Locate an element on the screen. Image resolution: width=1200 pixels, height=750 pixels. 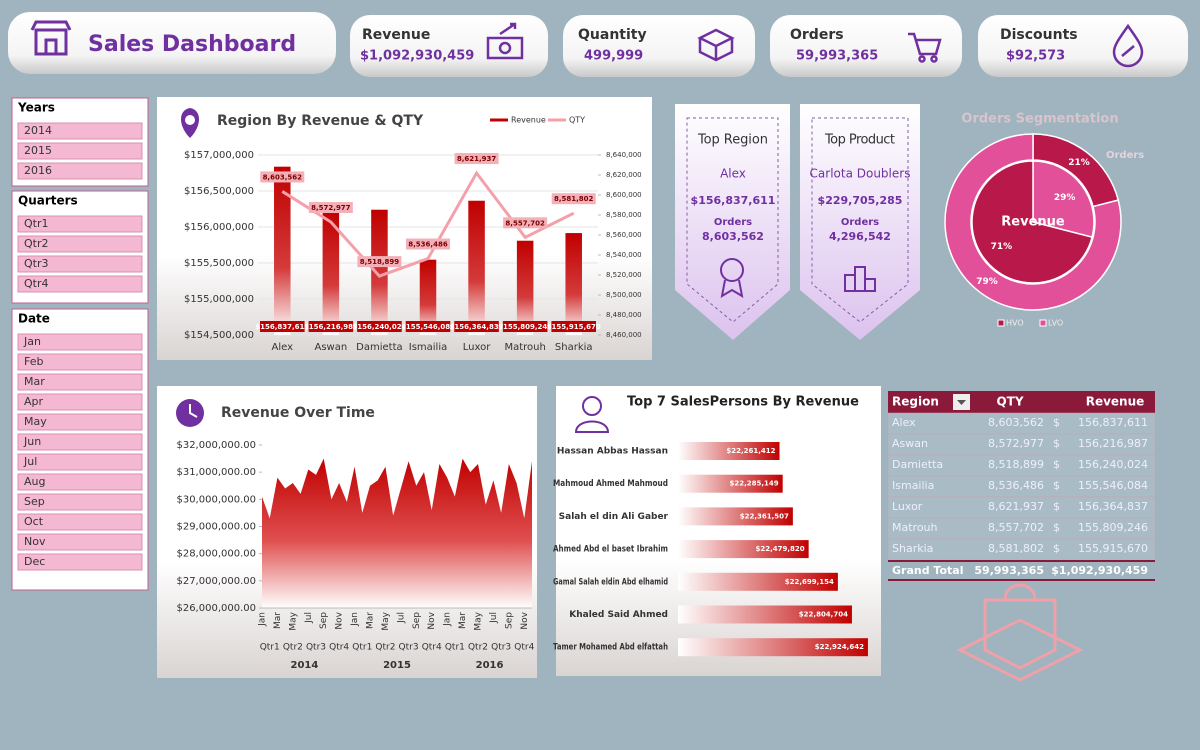
bar-value-label: $22,924,642 is located at coordinates (839, 647).